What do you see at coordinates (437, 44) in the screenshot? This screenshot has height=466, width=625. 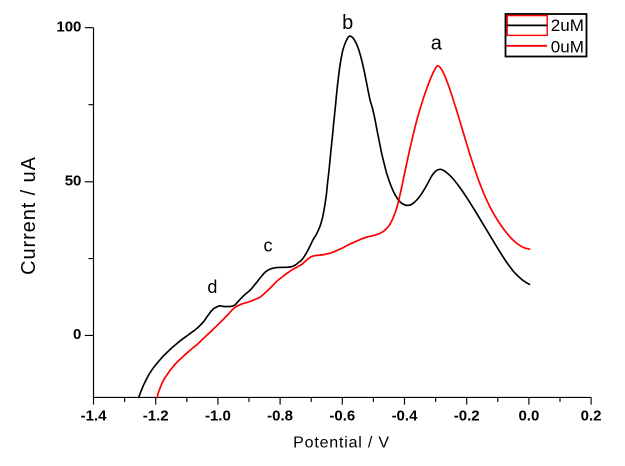 I see `svg-text: a` at bounding box center [437, 44].